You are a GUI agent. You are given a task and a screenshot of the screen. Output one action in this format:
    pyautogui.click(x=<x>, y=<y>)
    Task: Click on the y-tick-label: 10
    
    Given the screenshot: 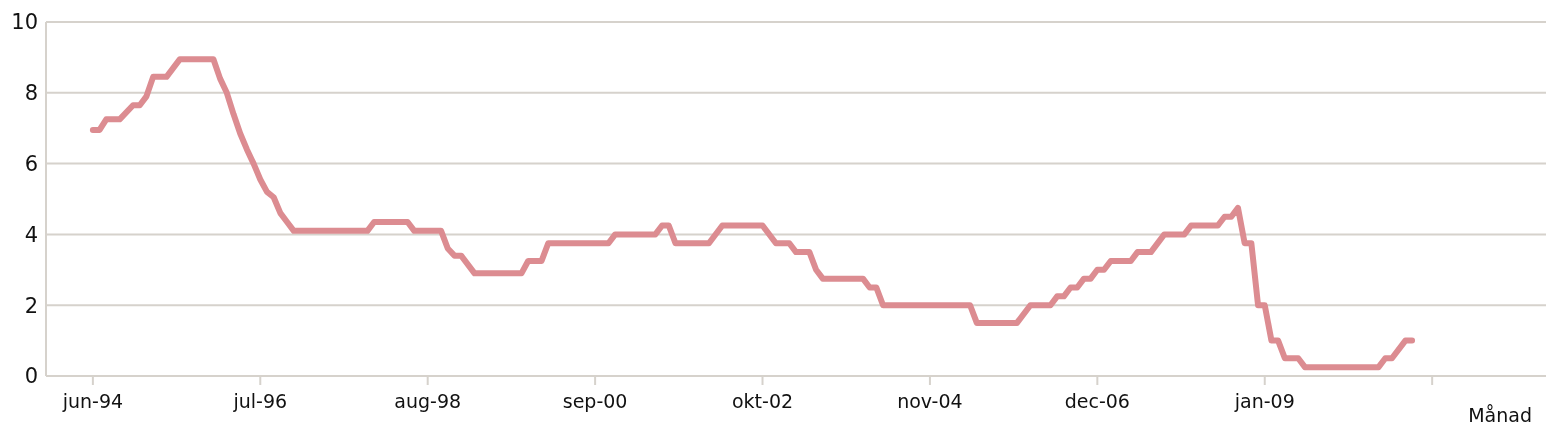 What is the action you would take?
    pyautogui.click(x=24, y=22)
    